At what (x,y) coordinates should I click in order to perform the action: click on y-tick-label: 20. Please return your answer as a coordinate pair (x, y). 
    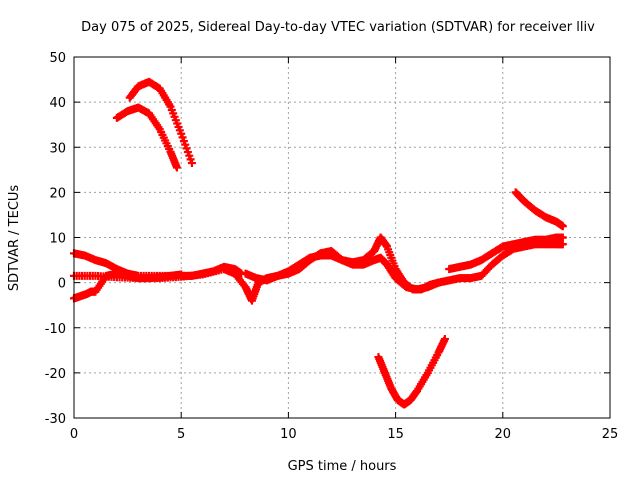
    Looking at the image, I should click on (57, 193).